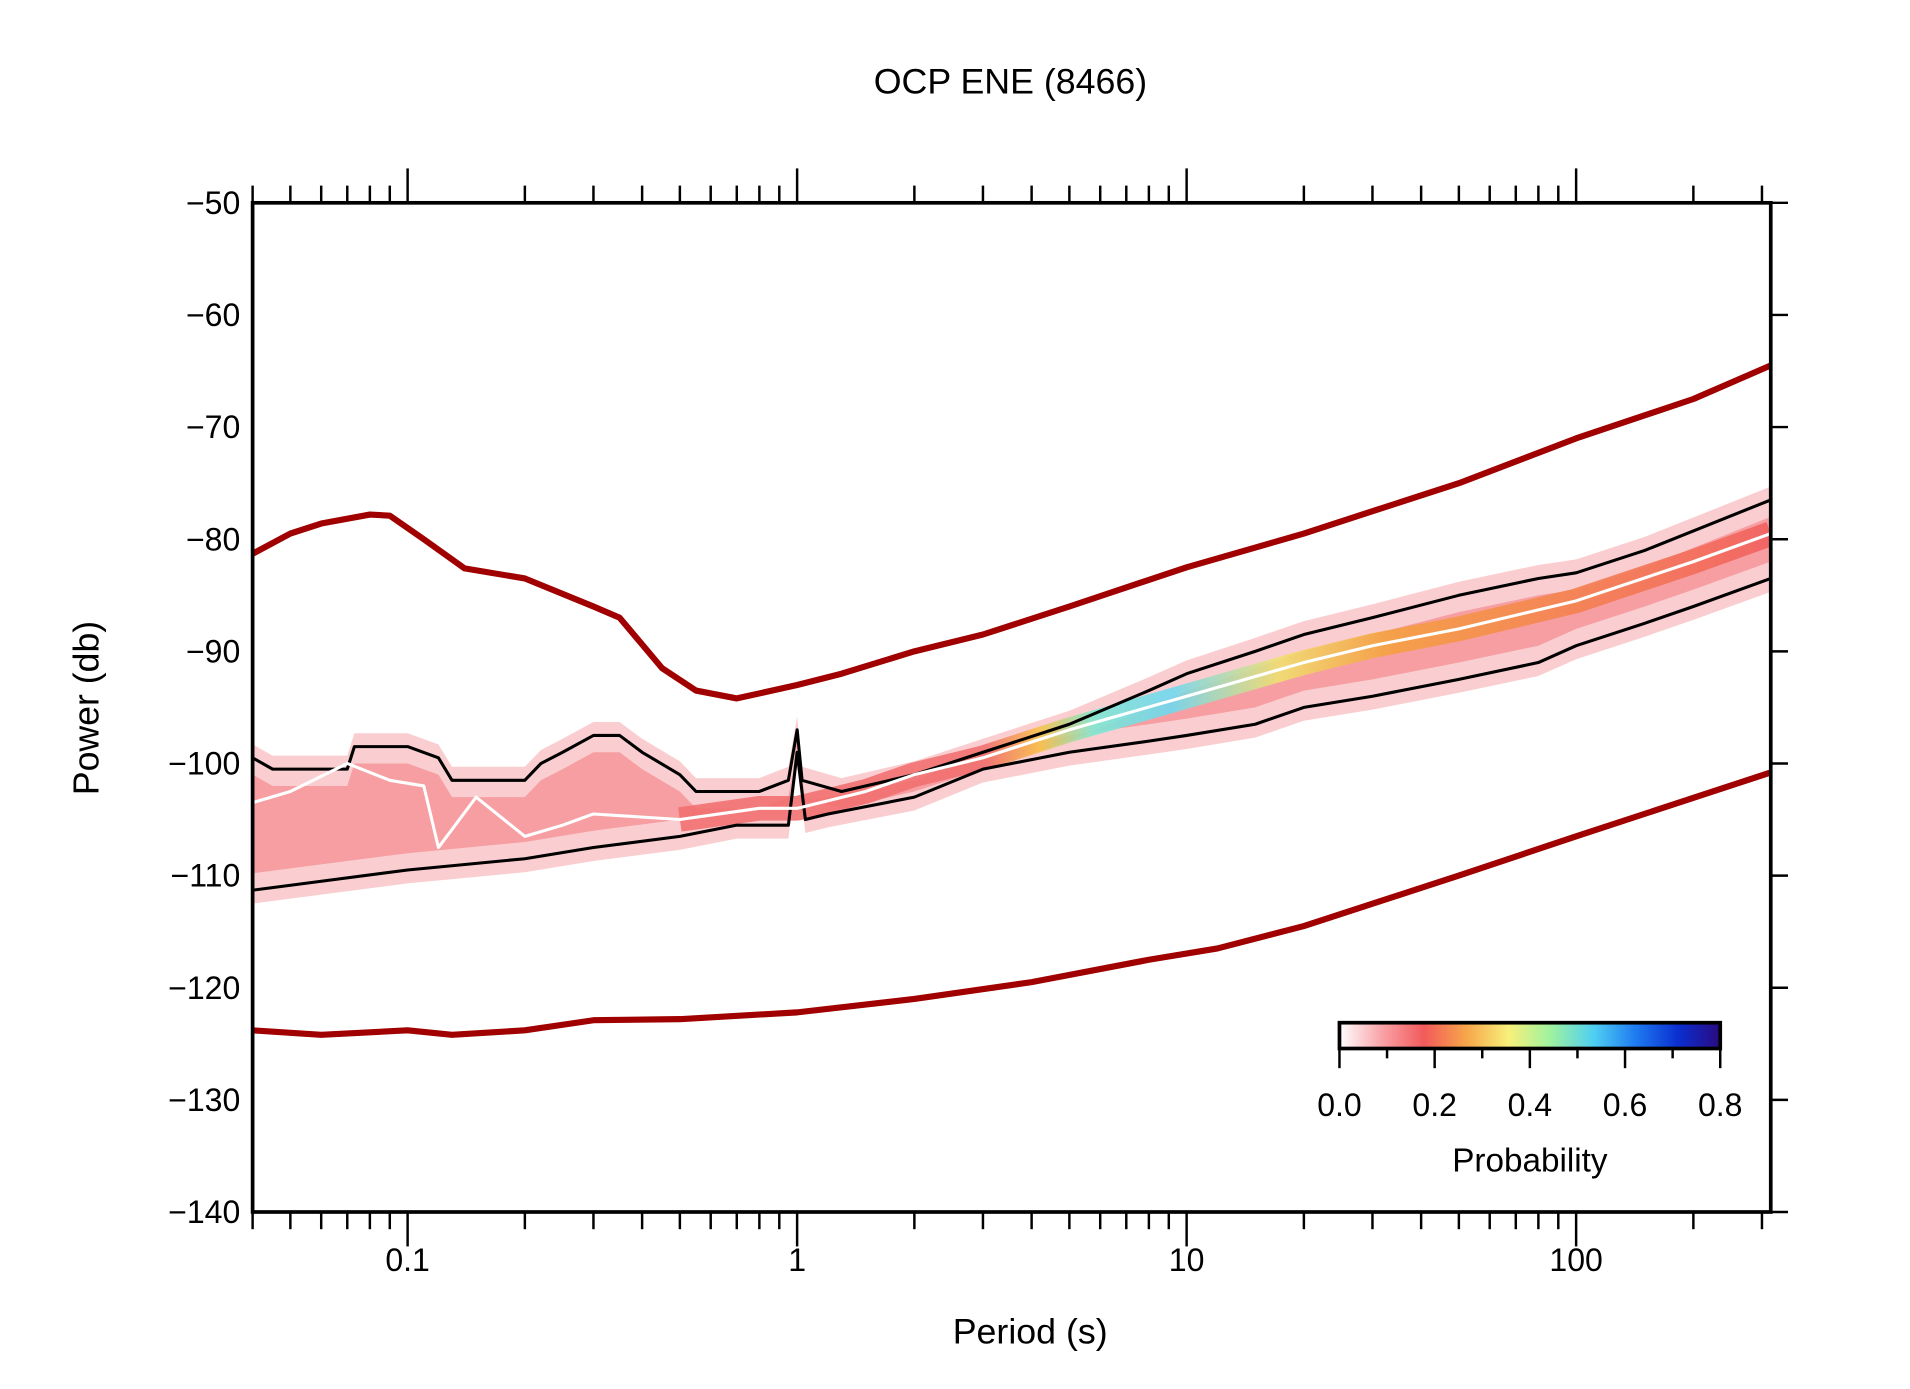  Describe the element at coordinates (407, 1260) in the screenshot. I see `x-tick-label: 0.1` at that location.